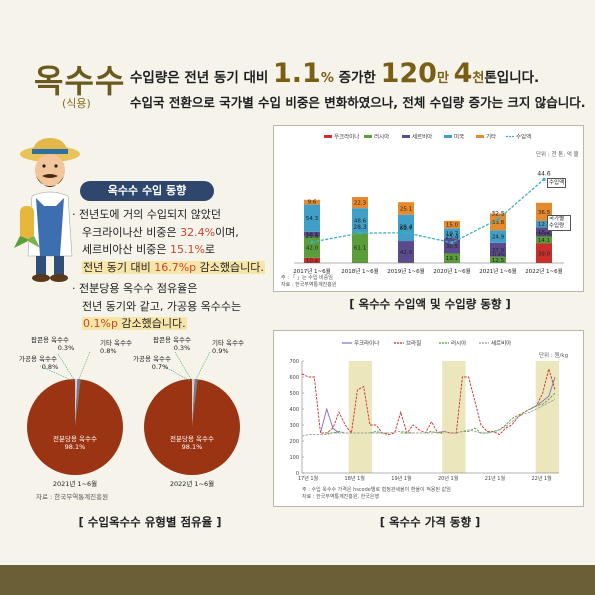 This screenshot has width=595, height=595. I want to click on bar-unit: 단위 : 천 톤, 억 불, so click(557, 155).